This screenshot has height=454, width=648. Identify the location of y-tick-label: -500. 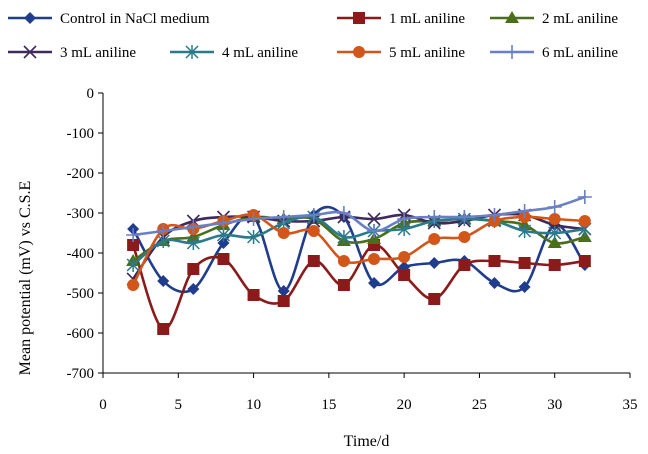
(81, 294).